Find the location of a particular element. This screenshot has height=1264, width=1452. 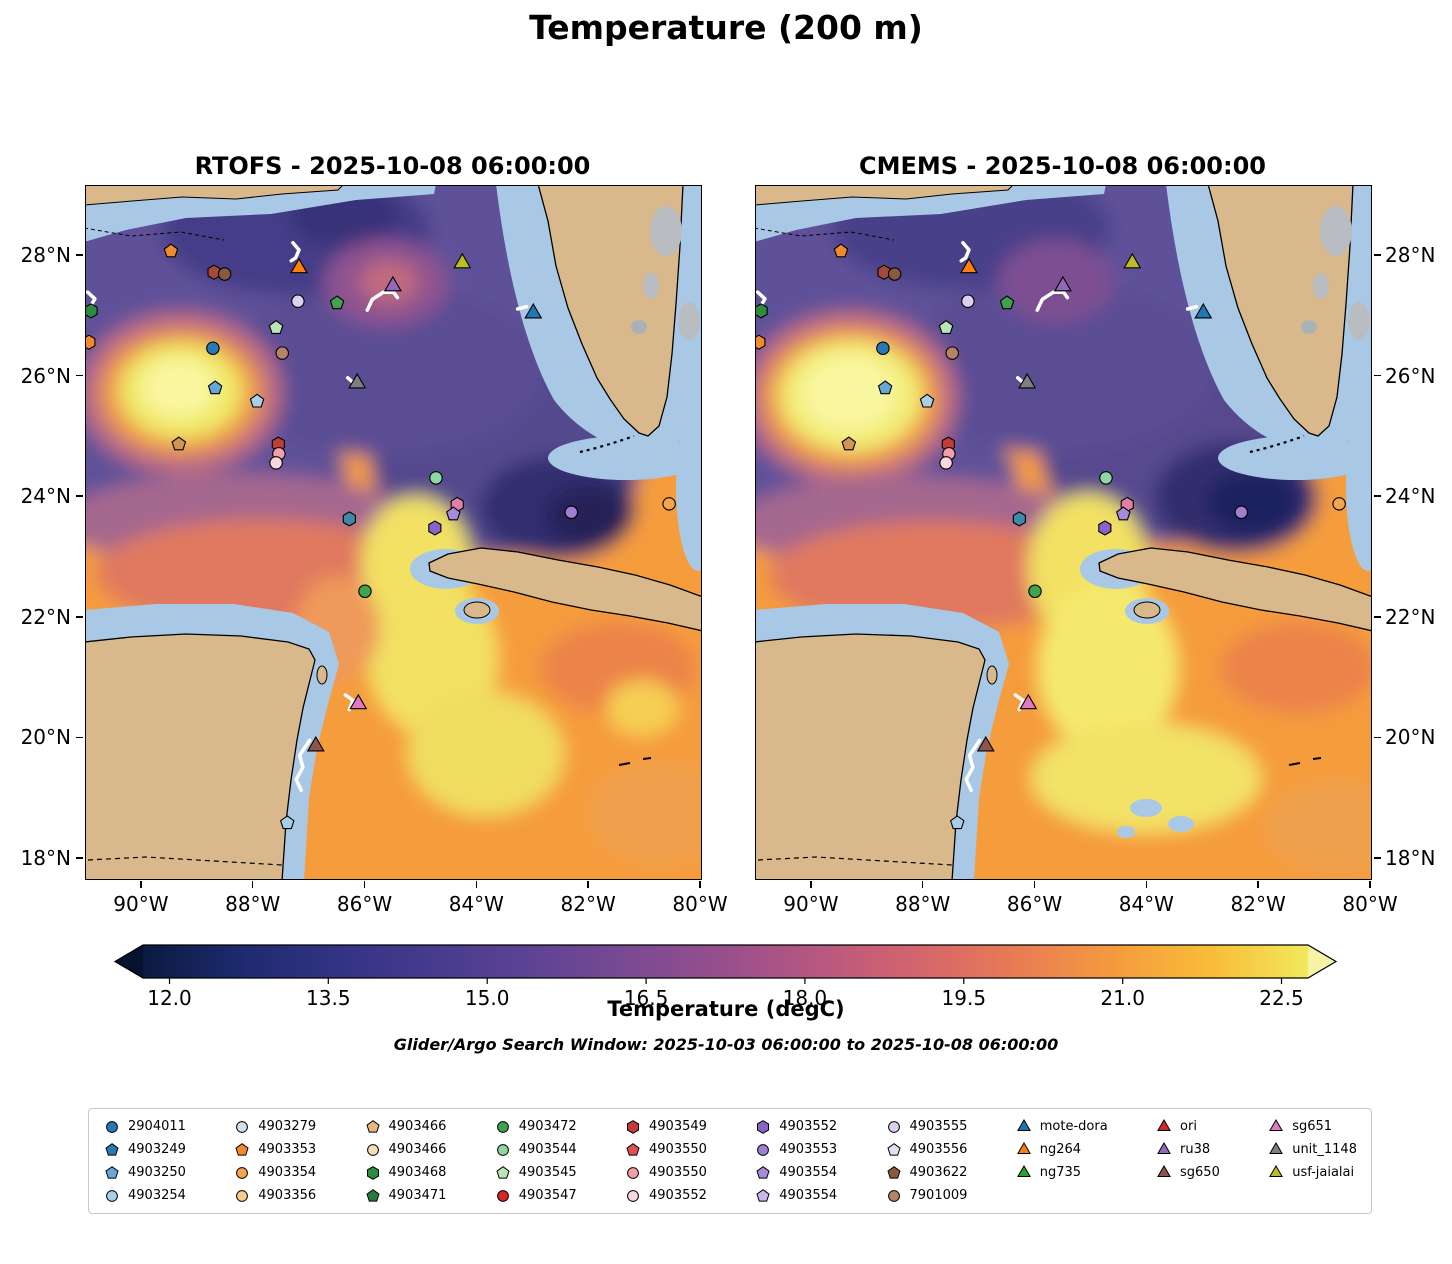

marker-mote-dora is located at coordinates (533, 310).